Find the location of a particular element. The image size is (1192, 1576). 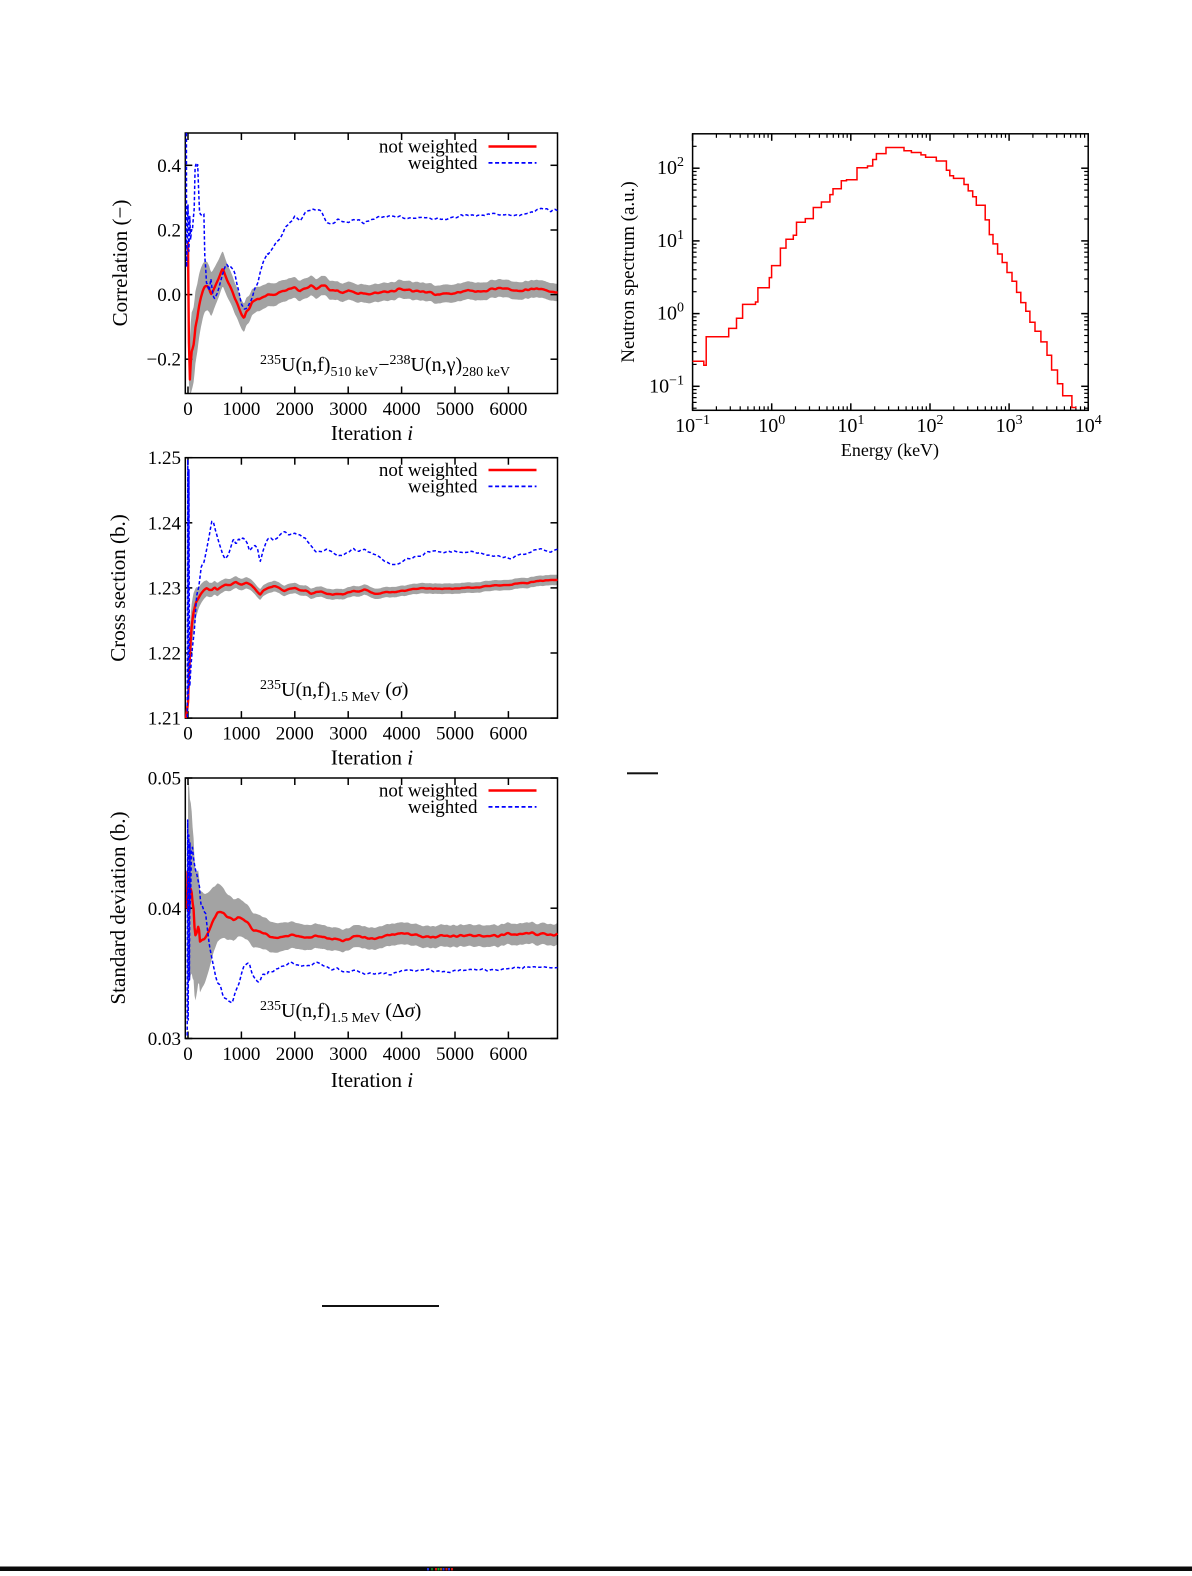

svg-text: 0.4 is located at coordinates (169, 166).